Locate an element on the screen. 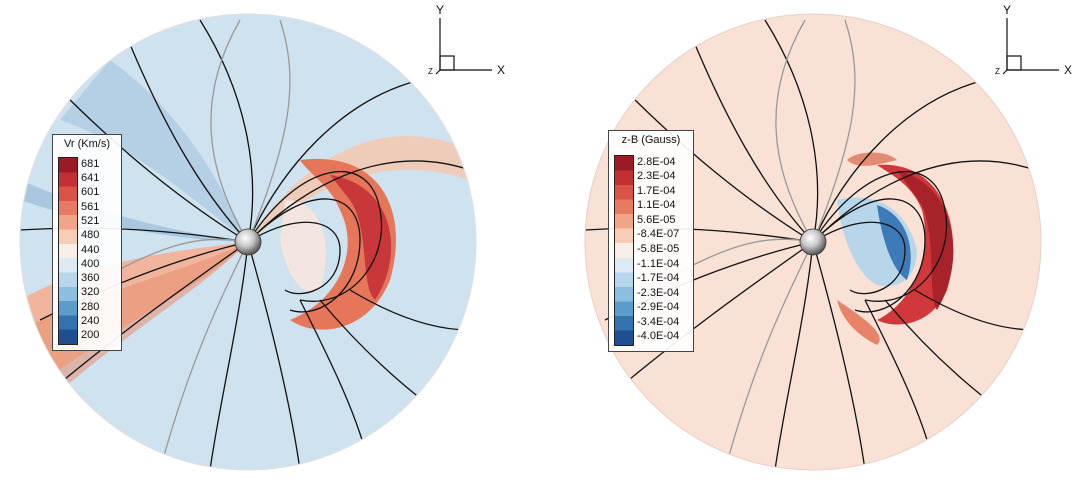  colorbar-tick-label: 360 is located at coordinates (90, 278).